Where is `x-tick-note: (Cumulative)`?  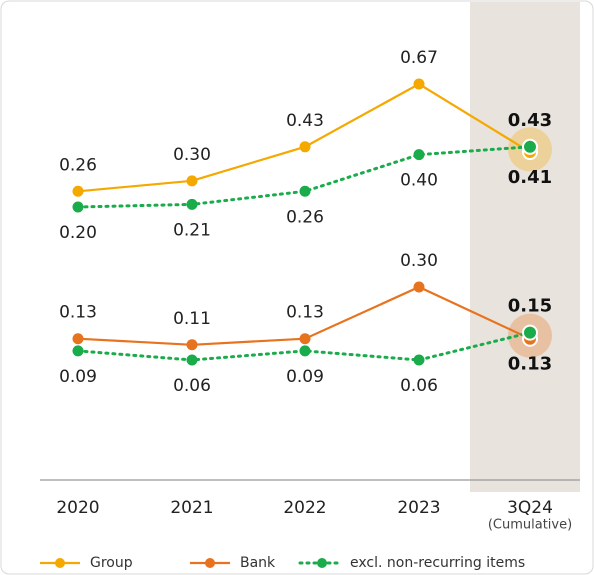 x-tick-note: (Cumulative) is located at coordinates (530, 525).